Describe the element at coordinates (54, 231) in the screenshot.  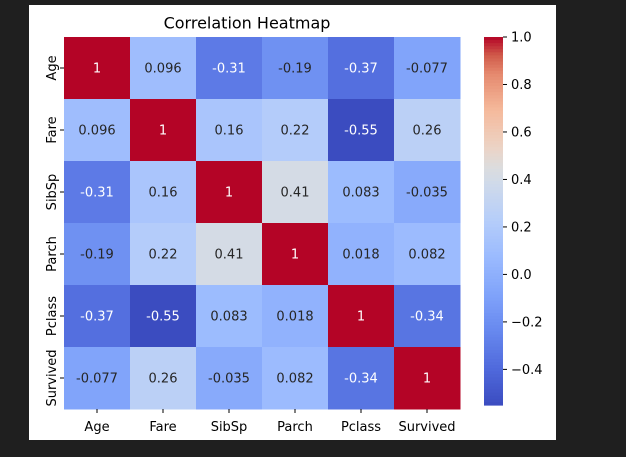
I see `y-axis-tick-labels: Age Fare SibSp Parch Pclass Survived` at that location.